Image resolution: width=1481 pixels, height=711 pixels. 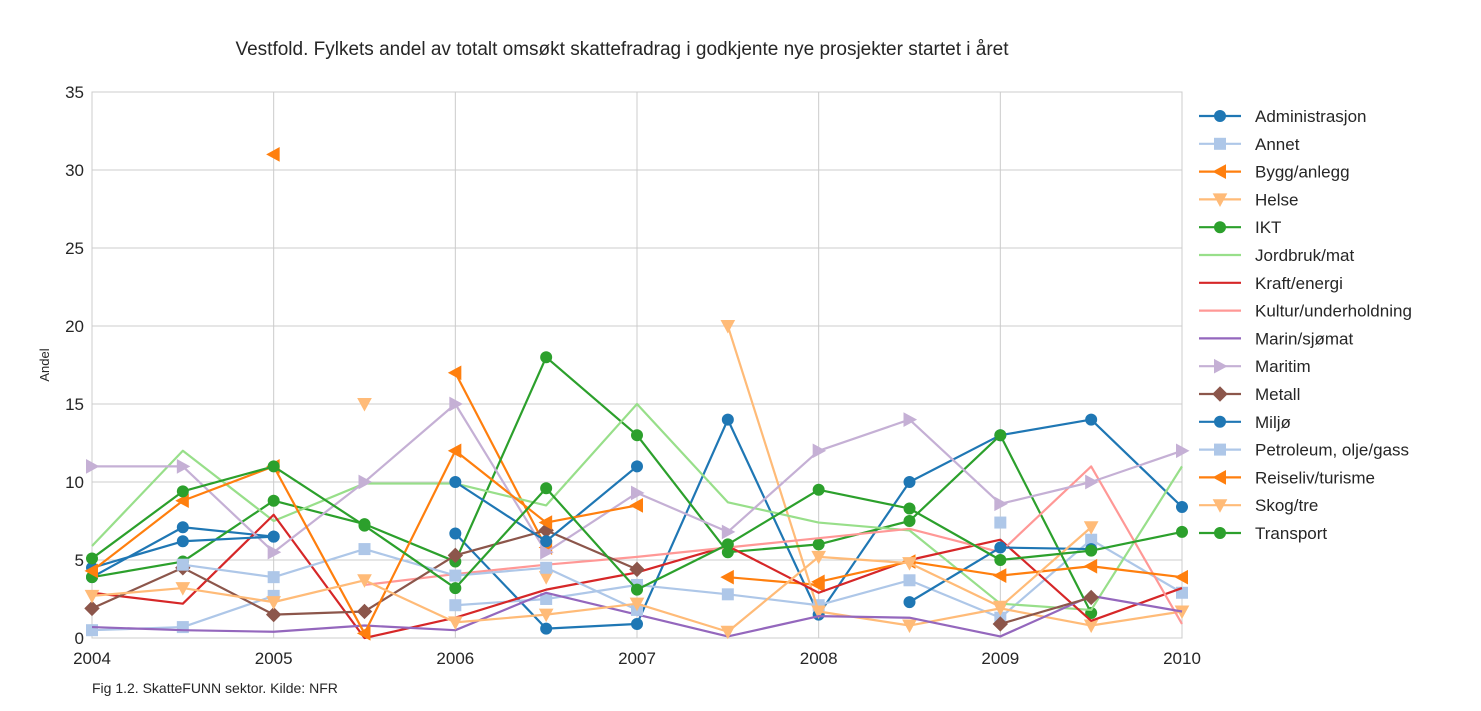 What do you see at coordinates (1304, 255) in the screenshot?
I see `legend-label: Jordbruk/mat` at bounding box center [1304, 255].